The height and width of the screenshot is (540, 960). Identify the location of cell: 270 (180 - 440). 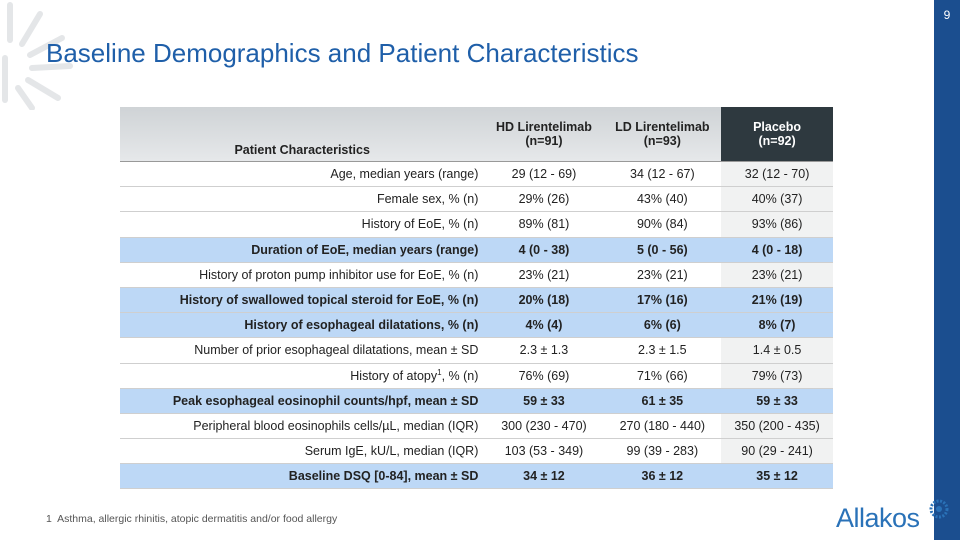
(662, 426).